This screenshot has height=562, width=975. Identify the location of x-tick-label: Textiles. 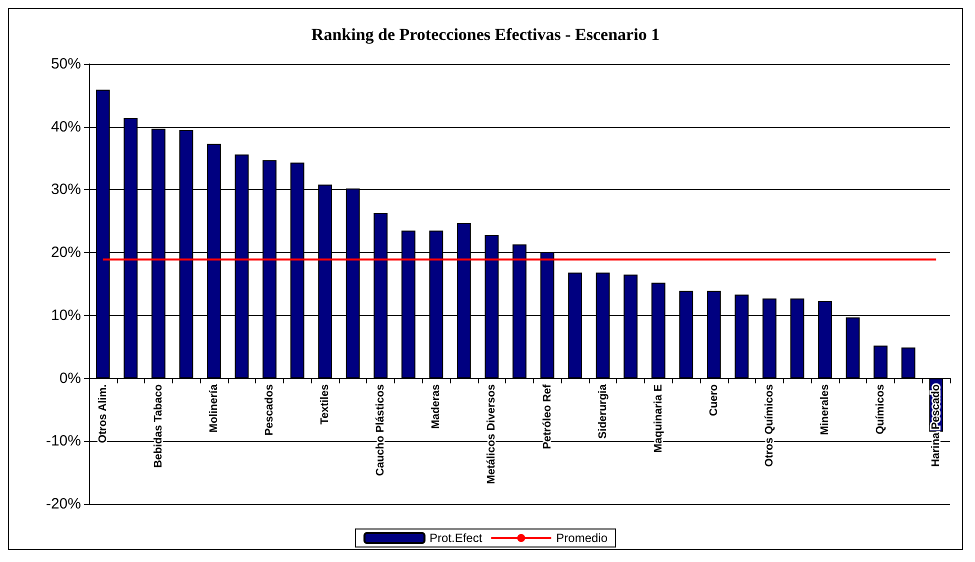
(325, 404).